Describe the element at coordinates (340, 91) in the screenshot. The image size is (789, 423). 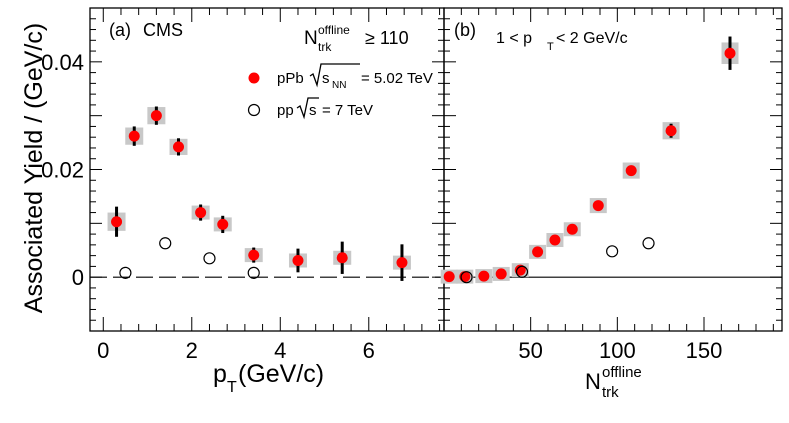
I see `legend: pPb s NN = 5.02 TeV pp s = 7 TeV` at that location.